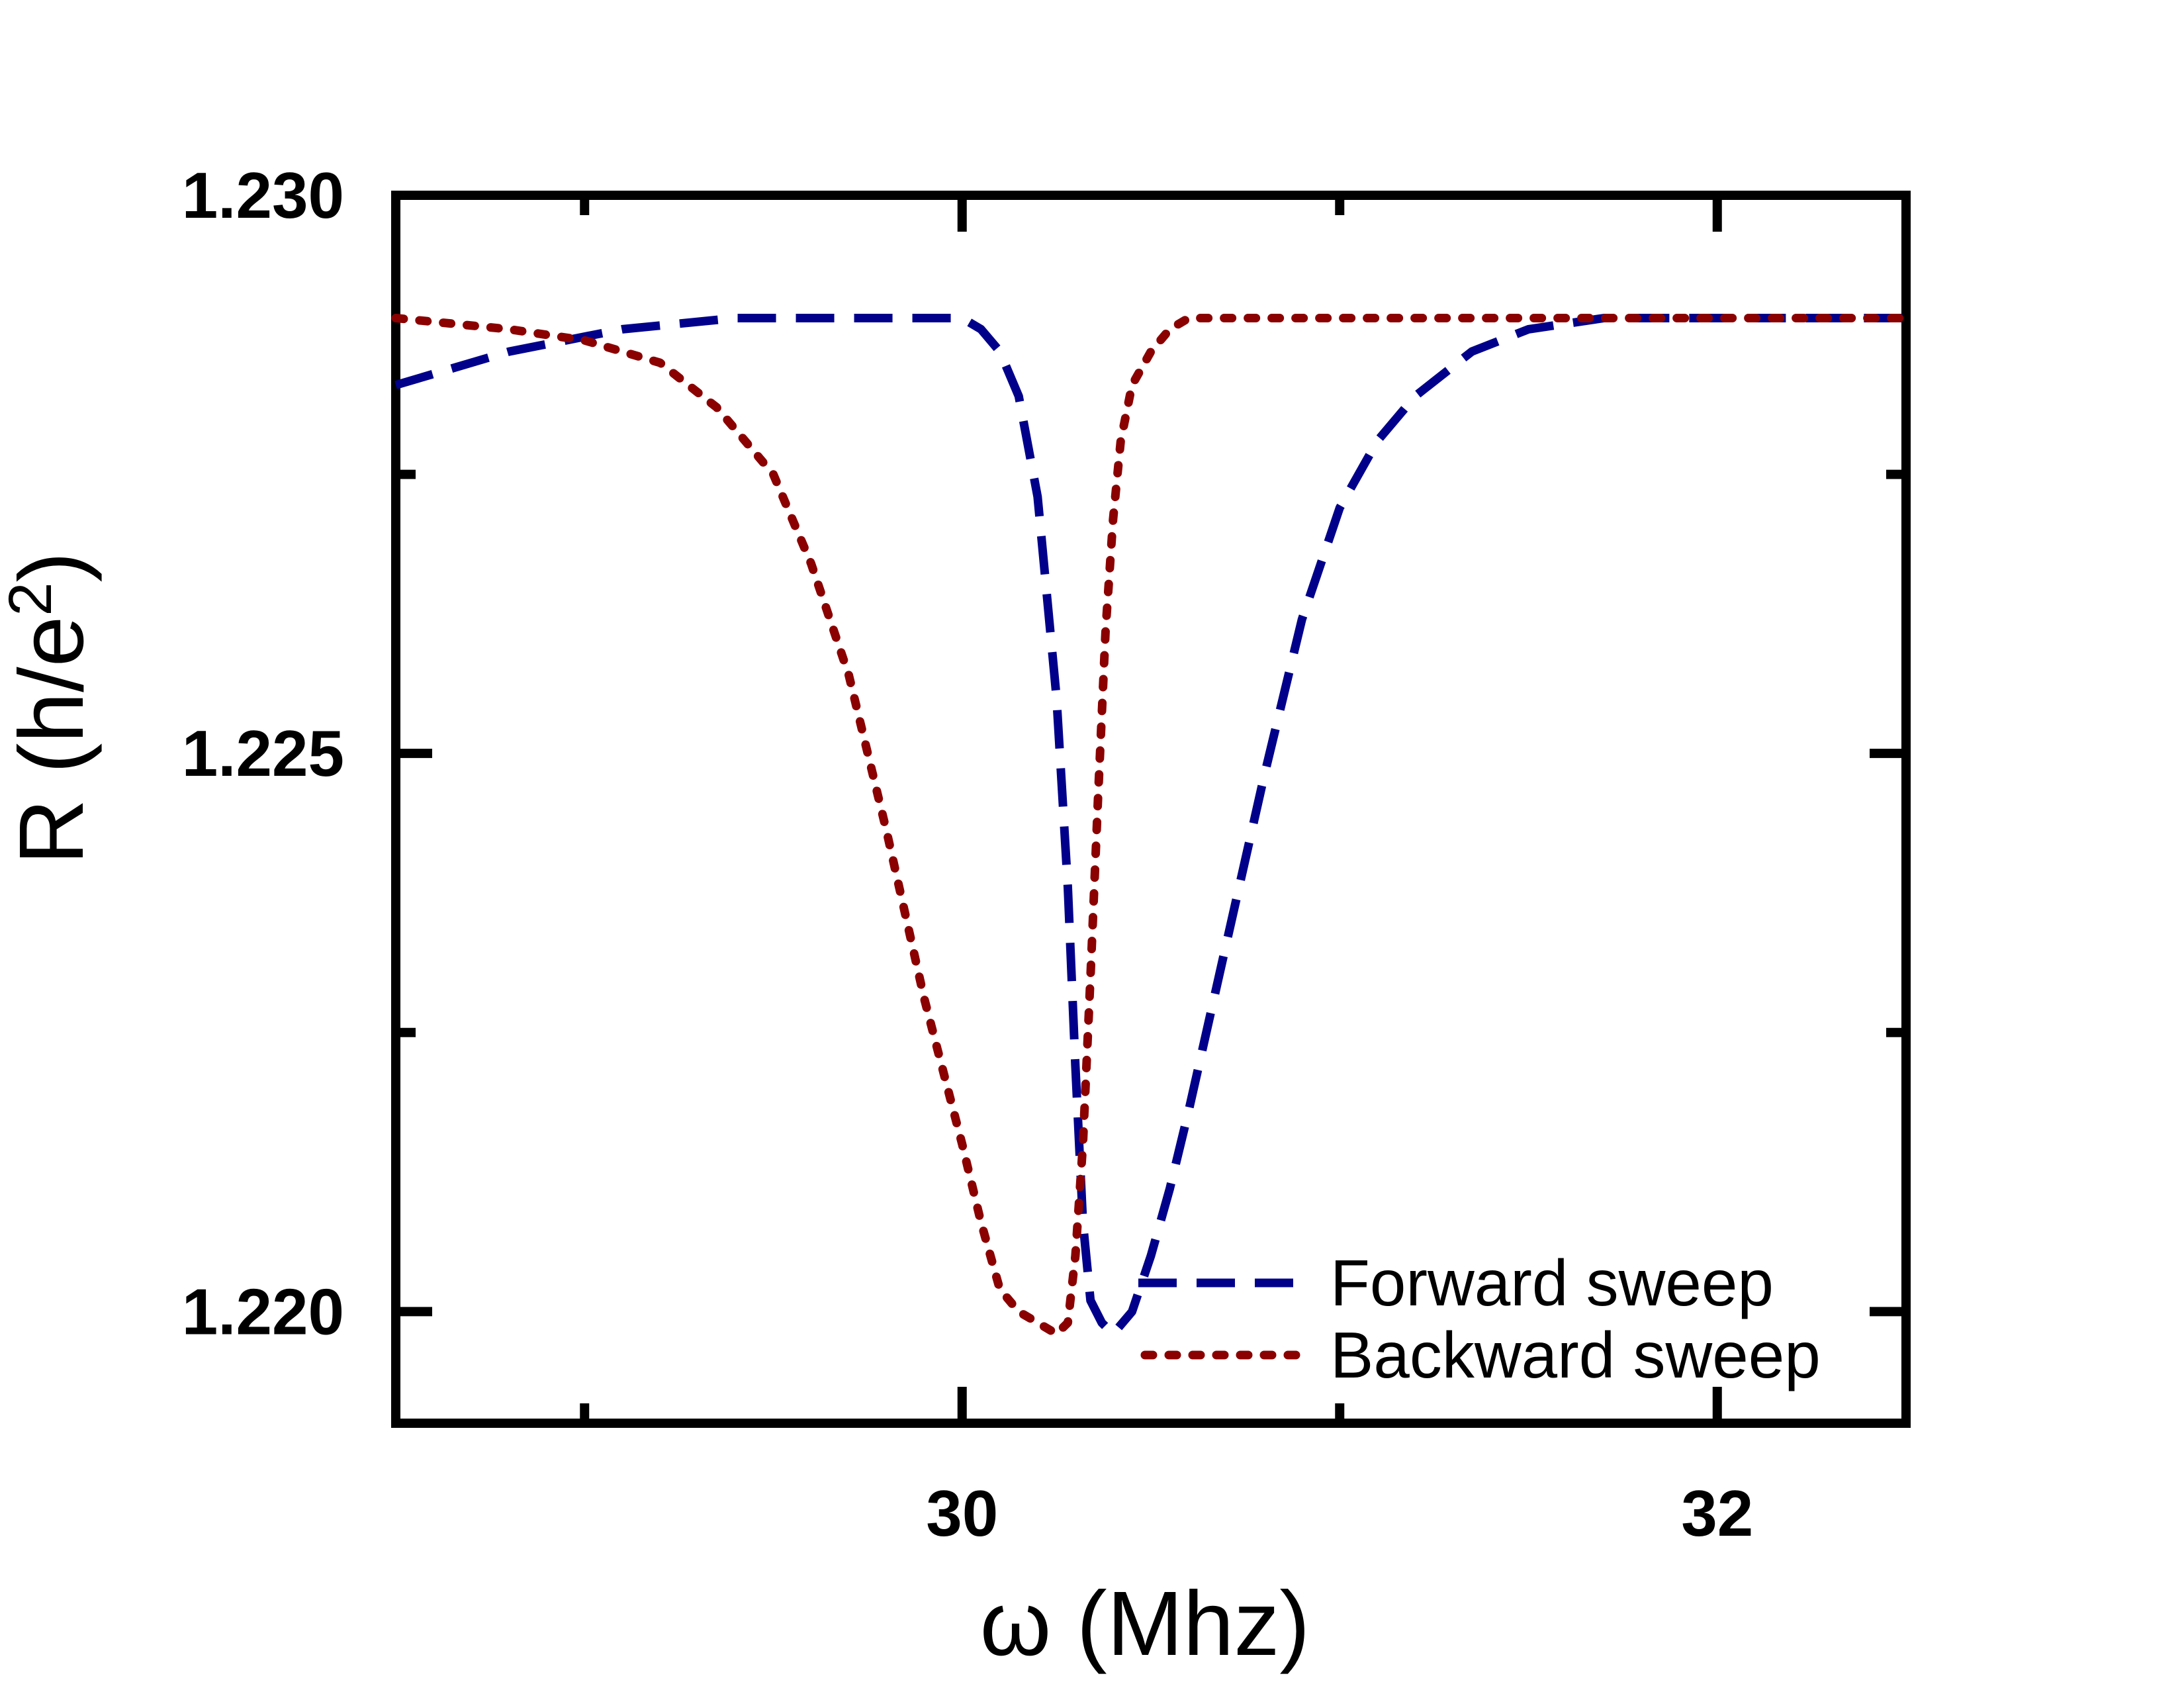 This screenshot has width=2184, height=1688. What do you see at coordinates (263, 1311) in the screenshot?
I see `y-tick-label: 1.220` at bounding box center [263, 1311].